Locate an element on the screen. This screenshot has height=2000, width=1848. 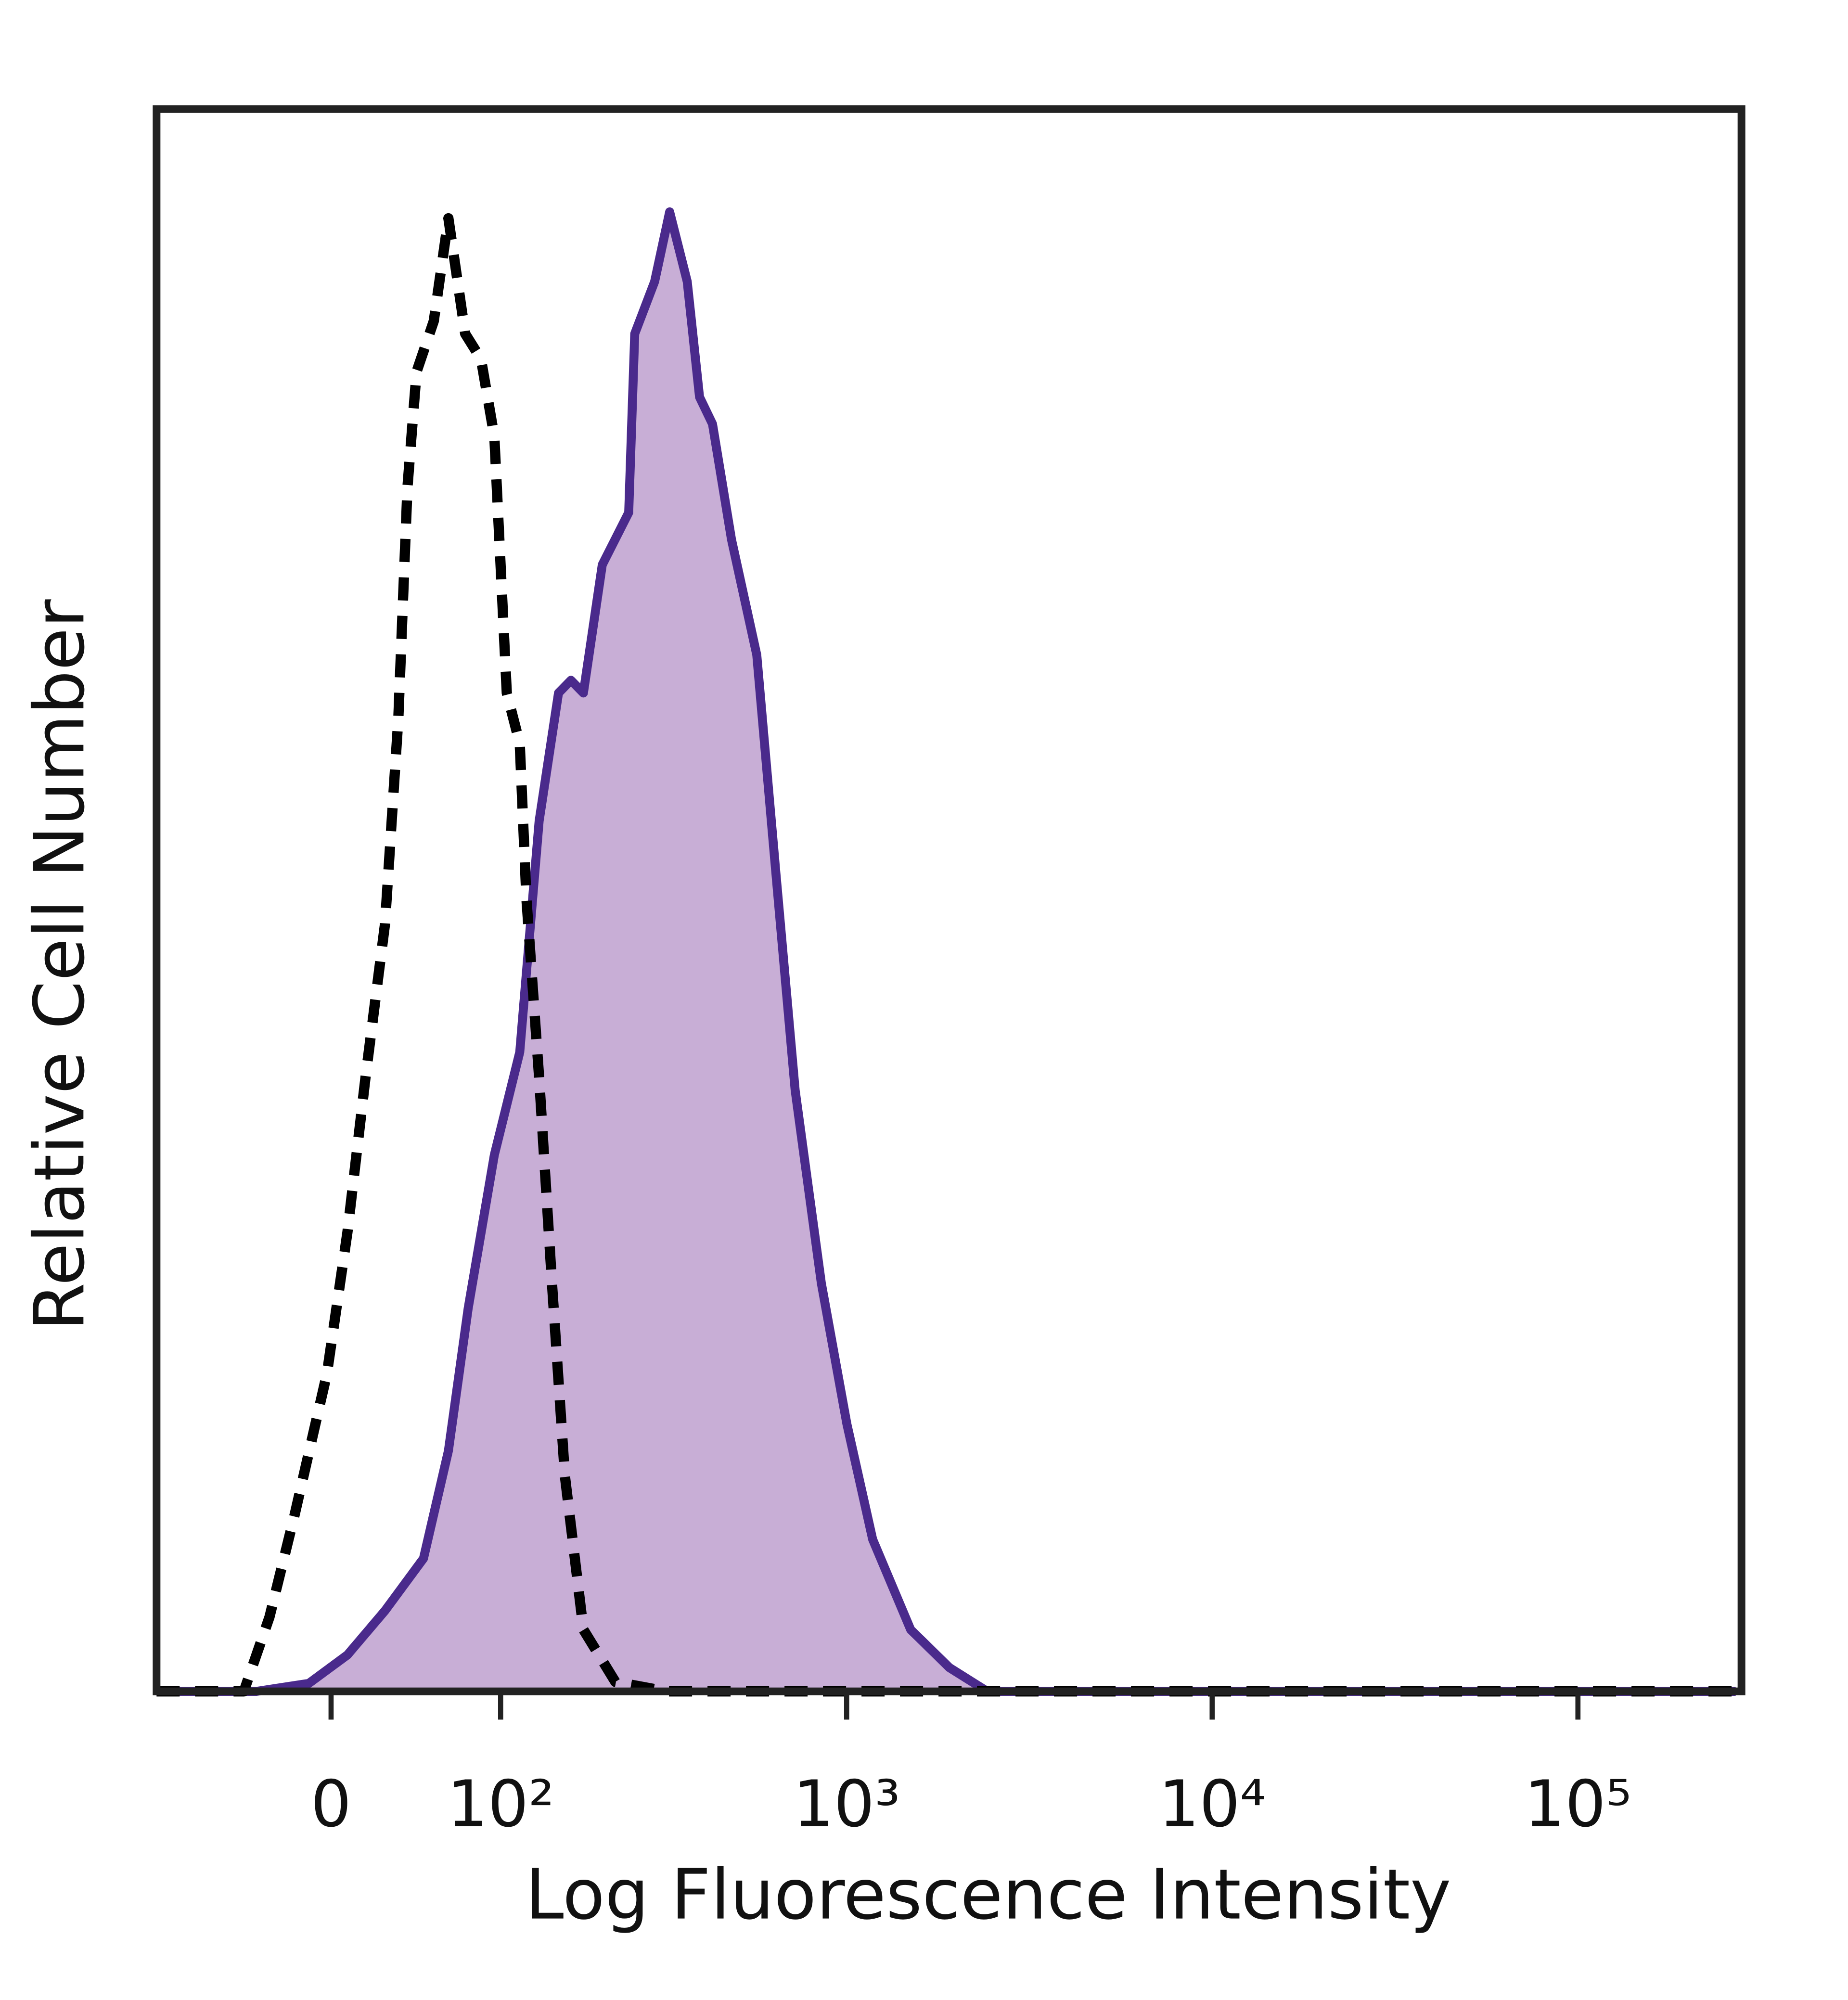
x-tick-label: 10³ is located at coordinates (846, 1804).